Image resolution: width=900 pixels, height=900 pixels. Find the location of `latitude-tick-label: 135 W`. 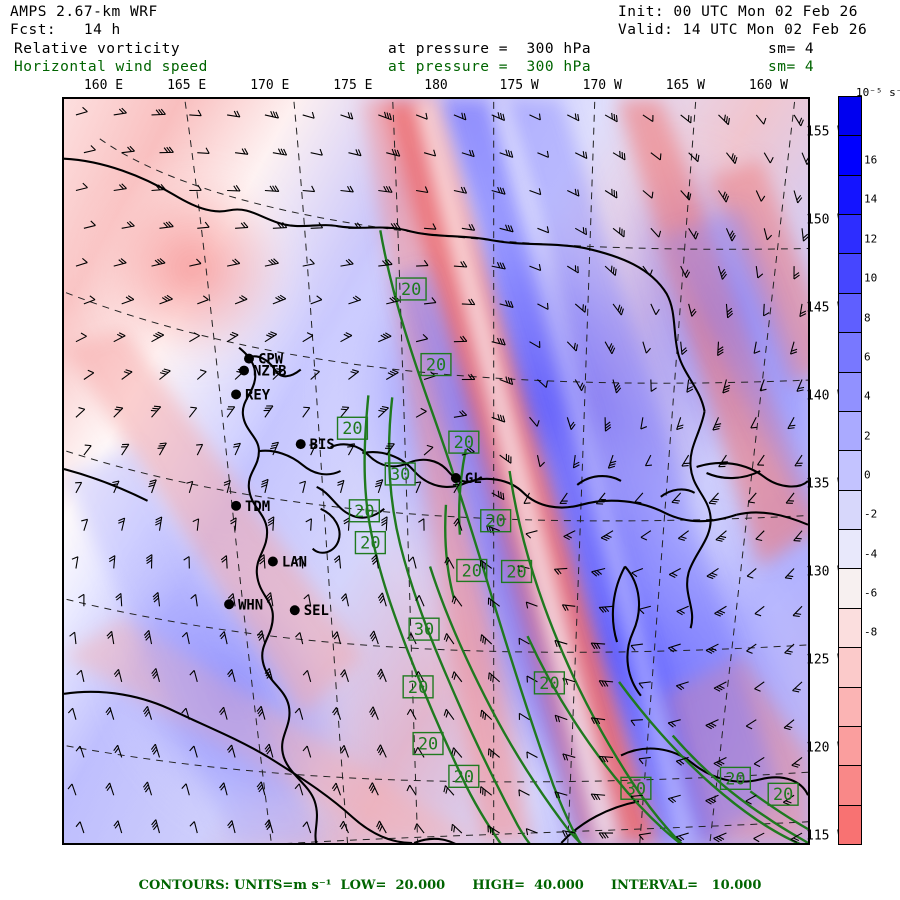

latitude-tick-label: 135 W is located at coordinates (826, 484).